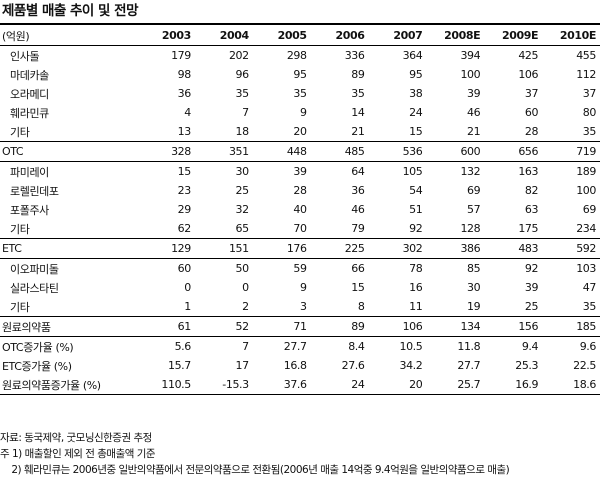 This screenshot has width=600, height=480. What do you see at coordinates (358, 190) in the screenshot?
I see `table-cell: 36` at bounding box center [358, 190].